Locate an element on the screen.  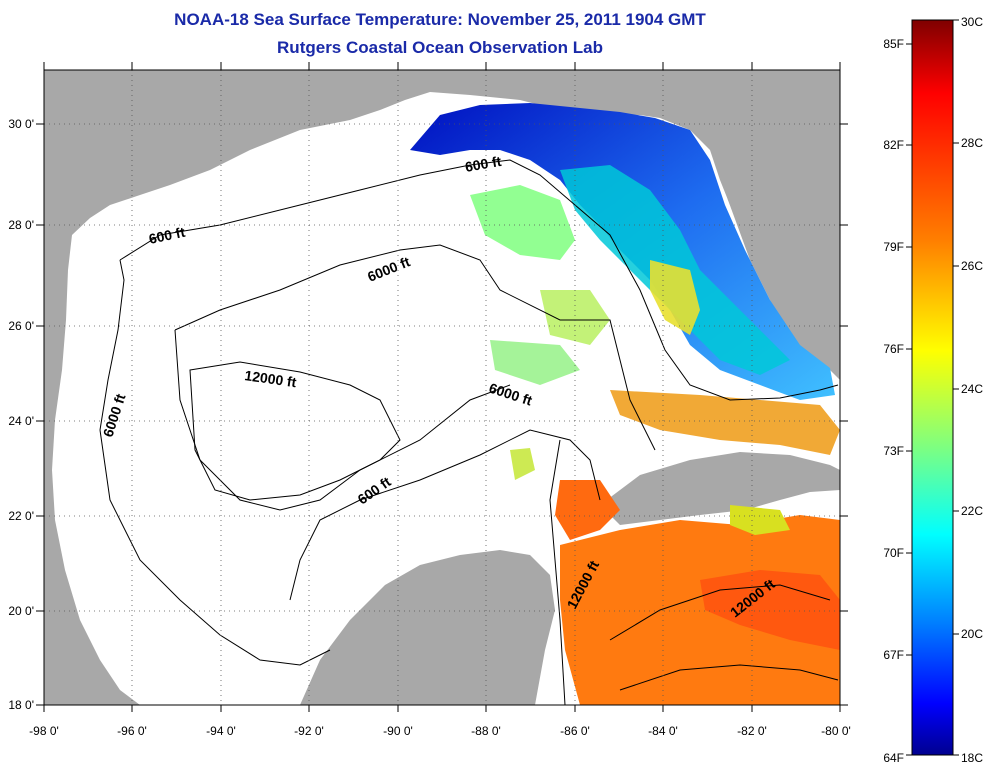
cuba-island is located at coordinates (720, 488).